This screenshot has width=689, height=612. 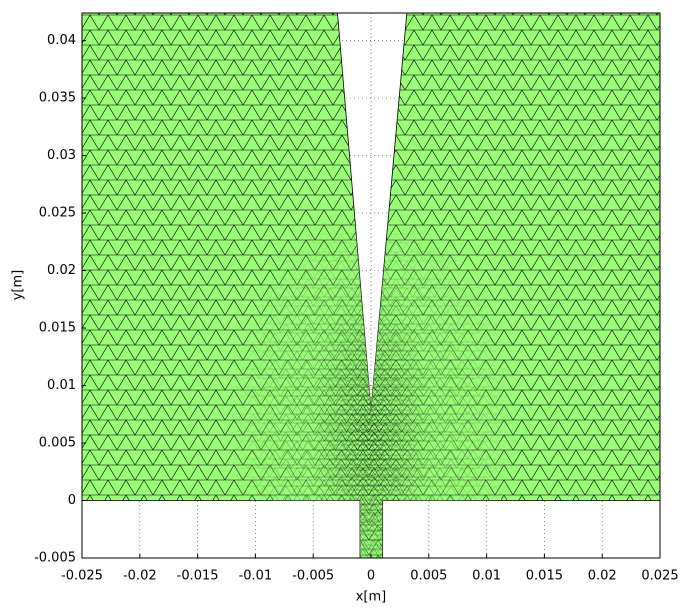 What do you see at coordinates (486, 576) in the screenshot?
I see `x-tick-label: 0.01` at bounding box center [486, 576].